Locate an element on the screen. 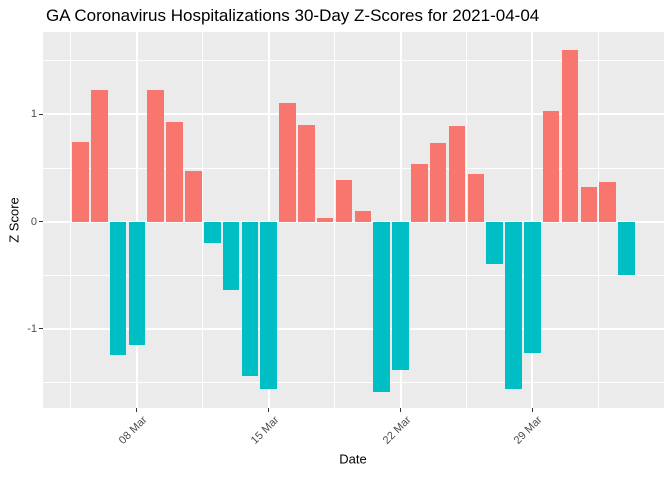 The height and width of the screenshot is (480, 672). x-tick-label: 15 Mar is located at coordinates (265, 430).